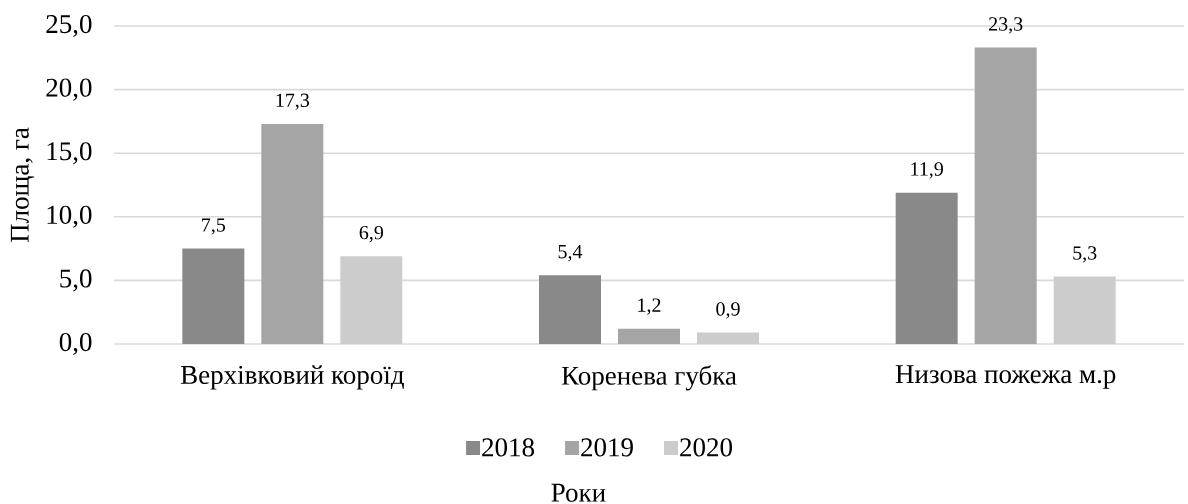 This screenshot has width=1188, height=504. Describe the element at coordinates (293, 101) in the screenshot. I see `data-label: 17,3` at that location.